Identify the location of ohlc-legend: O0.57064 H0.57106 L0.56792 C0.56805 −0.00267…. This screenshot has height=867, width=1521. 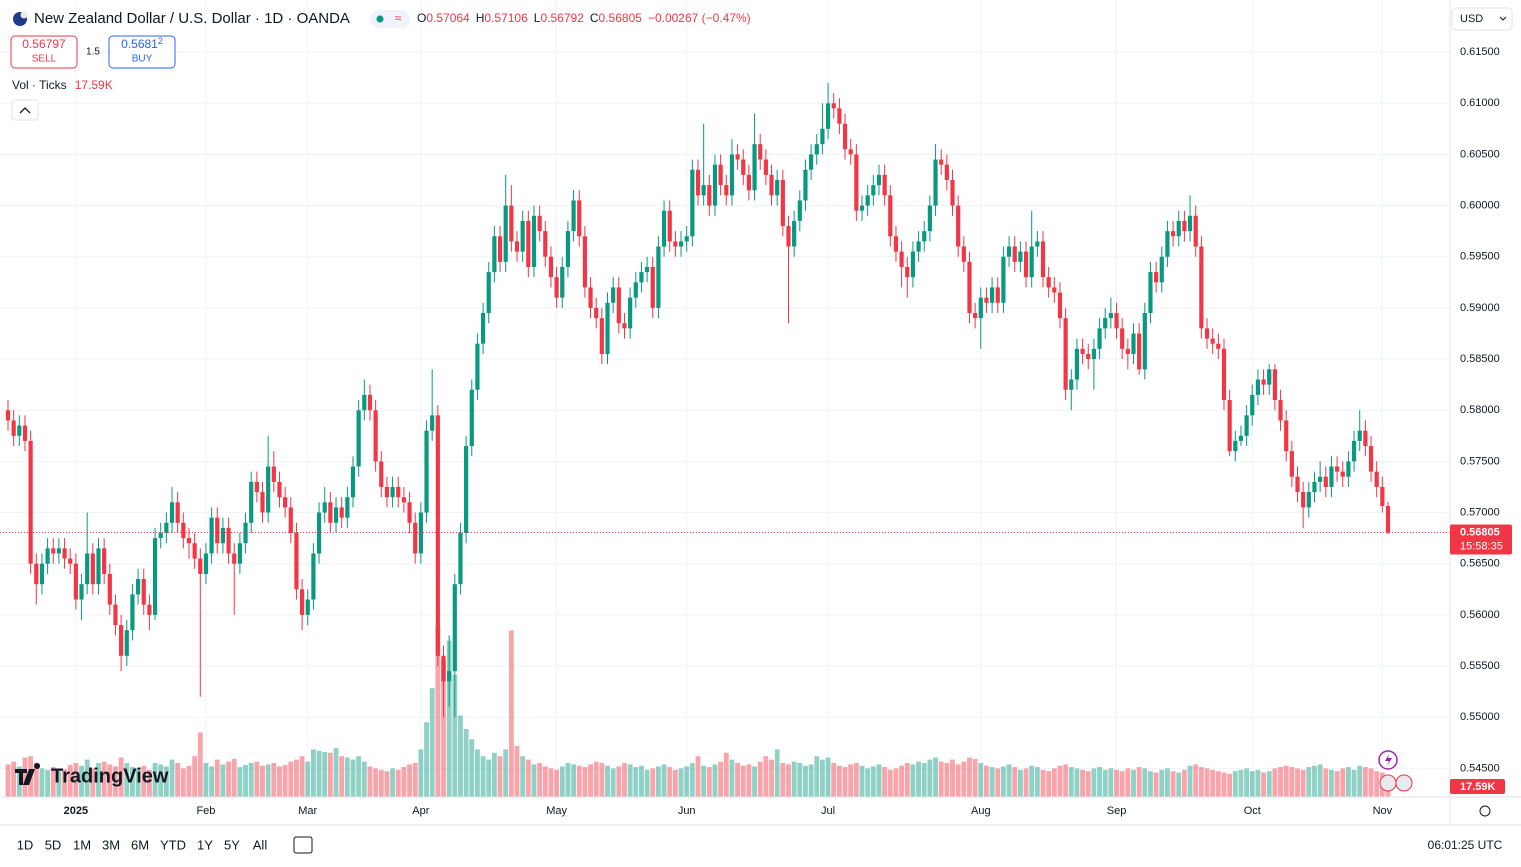
(584, 18).